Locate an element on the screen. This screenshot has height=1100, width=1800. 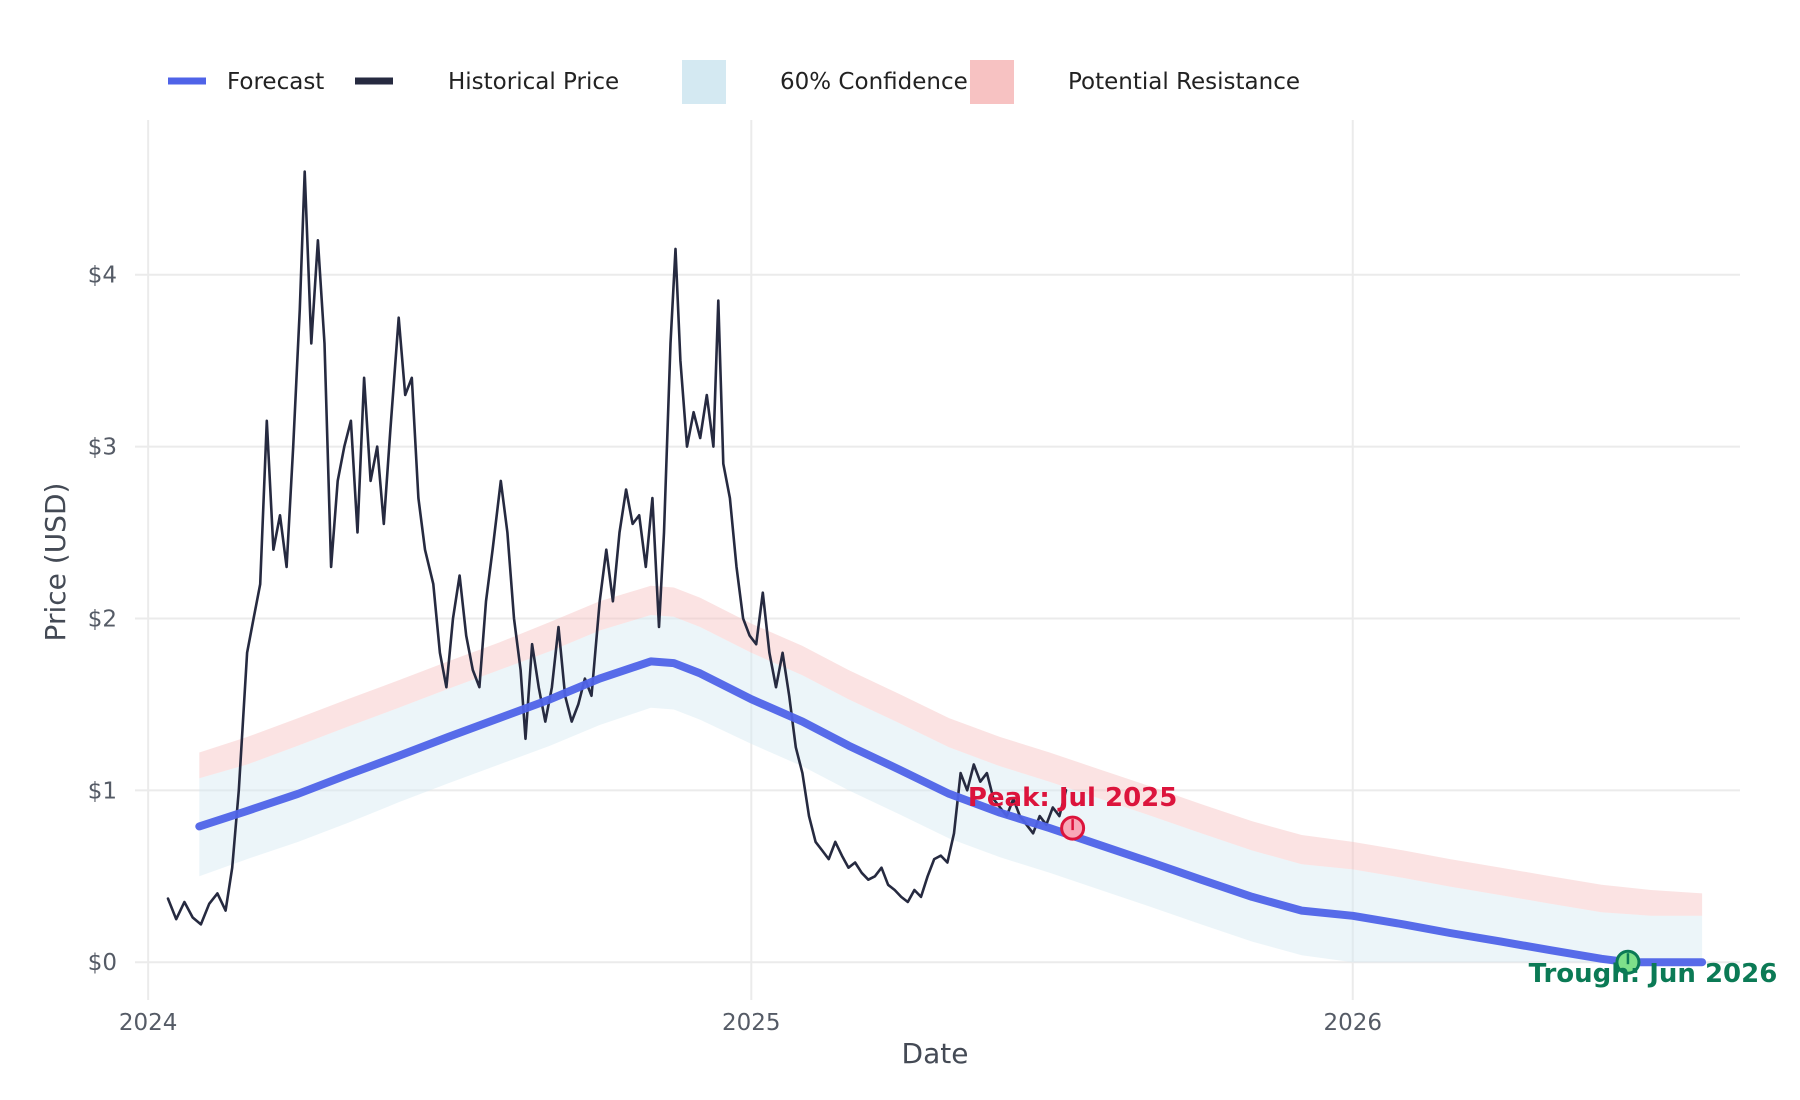
y-tick-label: $3 is located at coordinates (102, 448).